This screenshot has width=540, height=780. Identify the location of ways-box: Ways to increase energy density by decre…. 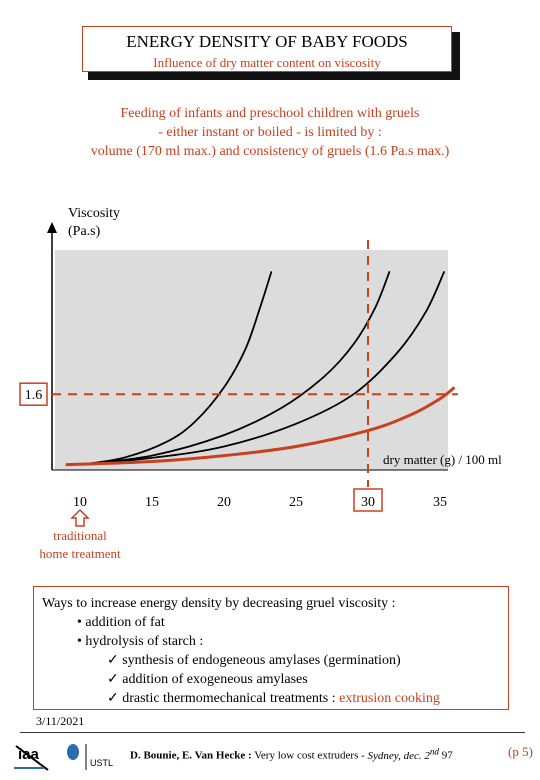
(271, 648).